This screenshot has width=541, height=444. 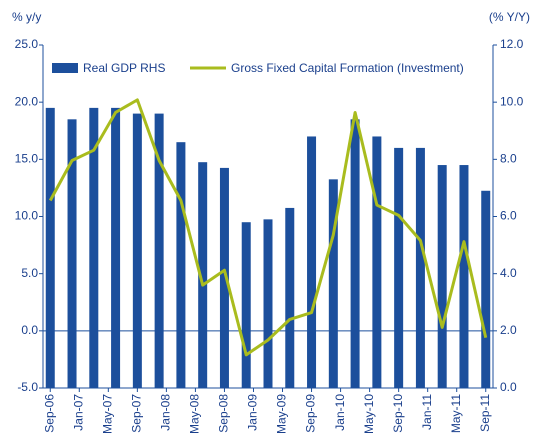 I want to click on y-tick-label: -5.0, so click(x=27, y=387).